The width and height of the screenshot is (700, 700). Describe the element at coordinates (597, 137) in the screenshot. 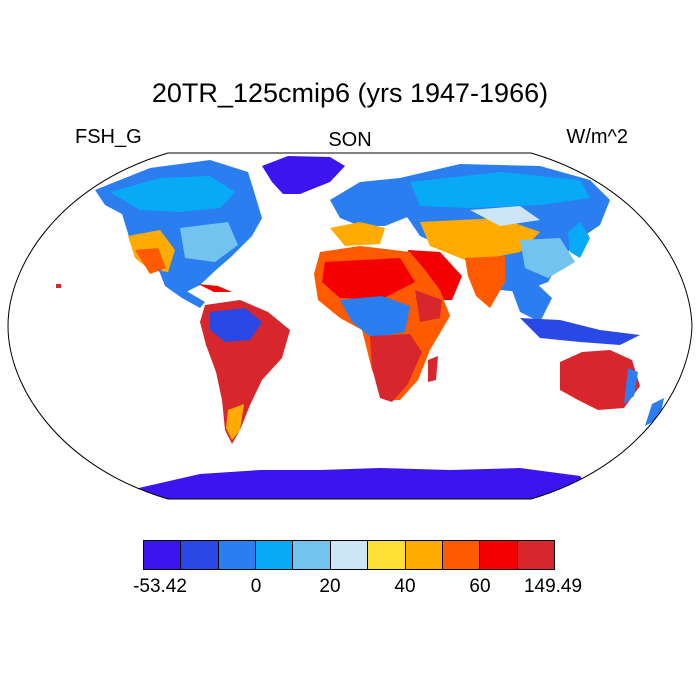

I see `units-label: W/m^2` at that location.